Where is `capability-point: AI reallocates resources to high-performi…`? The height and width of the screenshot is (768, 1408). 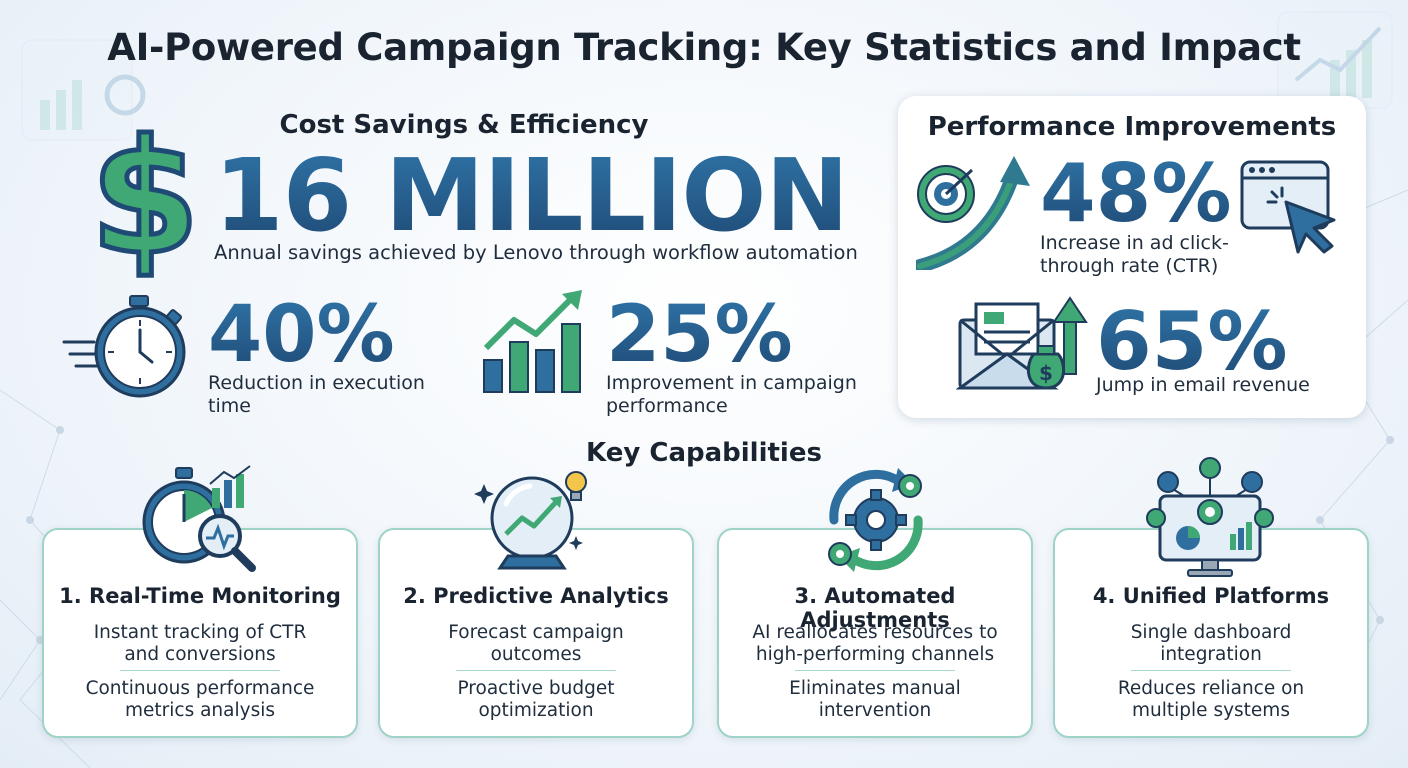
capability-point: AI reallocates resources to high-performi… is located at coordinates (875, 643).